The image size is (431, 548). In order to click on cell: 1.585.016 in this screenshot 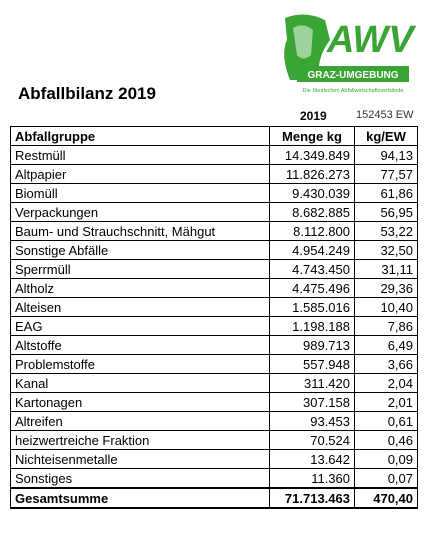, I will do `click(312, 307)`.